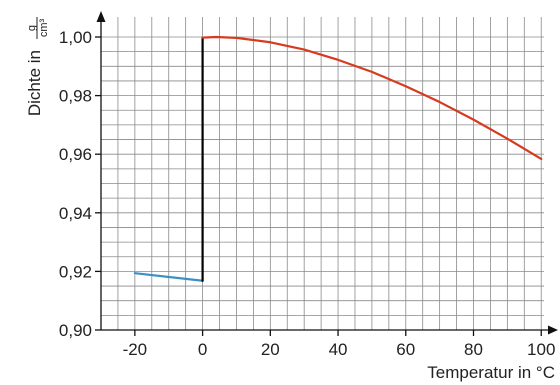 This screenshot has height=385, width=560. What do you see at coordinates (34, 83) in the screenshot?
I see `y-axis-label-text: Dichte in` at bounding box center [34, 83].